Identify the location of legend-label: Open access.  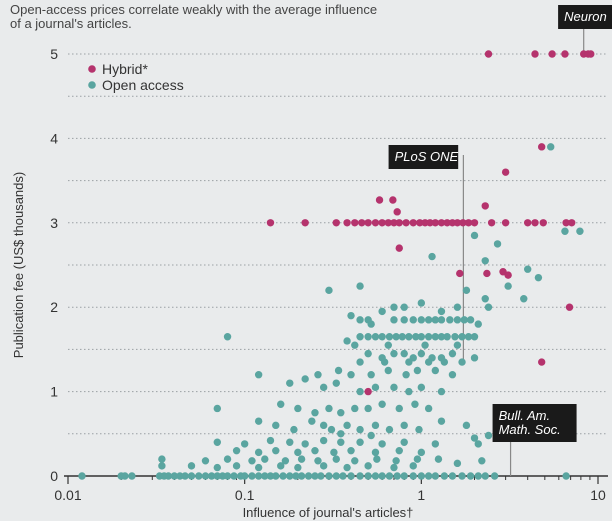
(143, 85).